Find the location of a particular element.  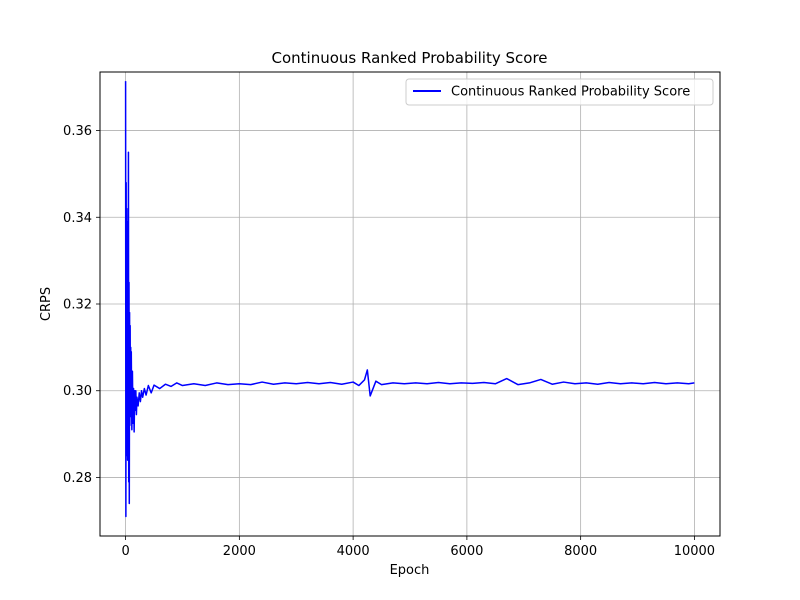

x-tick-label: 8000 is located at coordinates (580, 551).